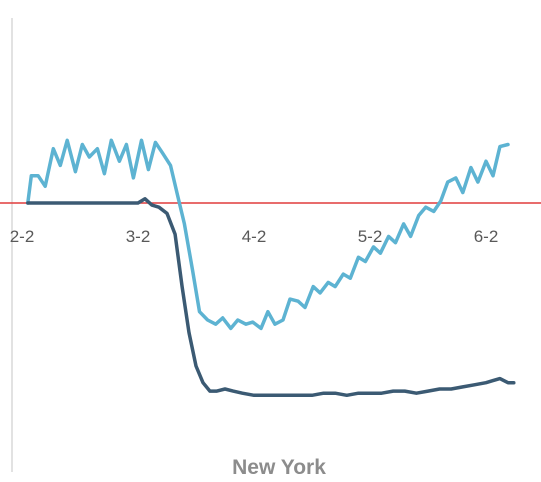  Describe the element at coordinates (22, 236) in the screenshot. I see `x-tick-label: 2-2` at that location.